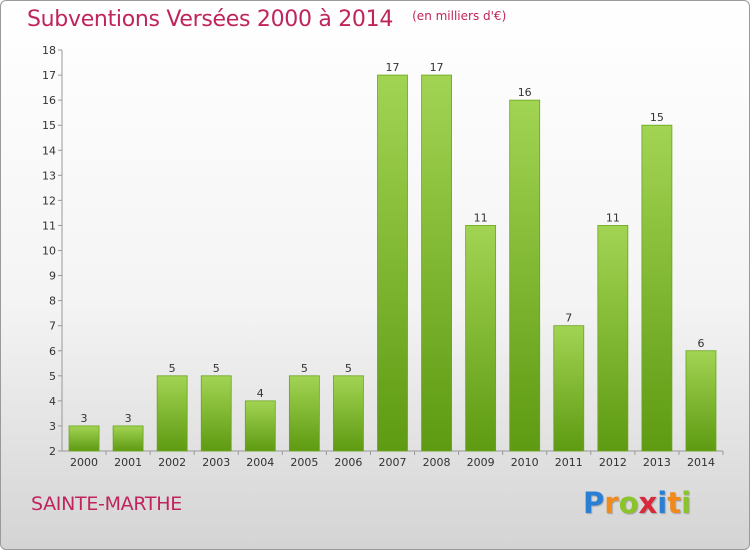 This screenshot has width=750, height=550. I want to click on y-tick-label: 17, so click(49, 75).